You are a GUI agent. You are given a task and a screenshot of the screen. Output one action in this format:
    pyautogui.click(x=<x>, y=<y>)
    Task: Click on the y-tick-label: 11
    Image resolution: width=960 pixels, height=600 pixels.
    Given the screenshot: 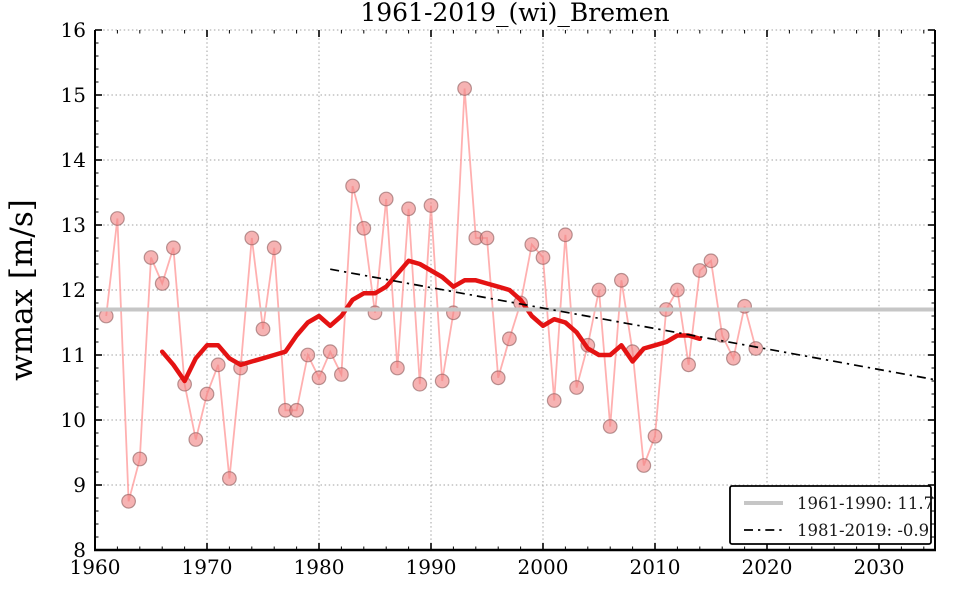 What is the action you would take?
    pyautogui.click(x=73, y=355)
    